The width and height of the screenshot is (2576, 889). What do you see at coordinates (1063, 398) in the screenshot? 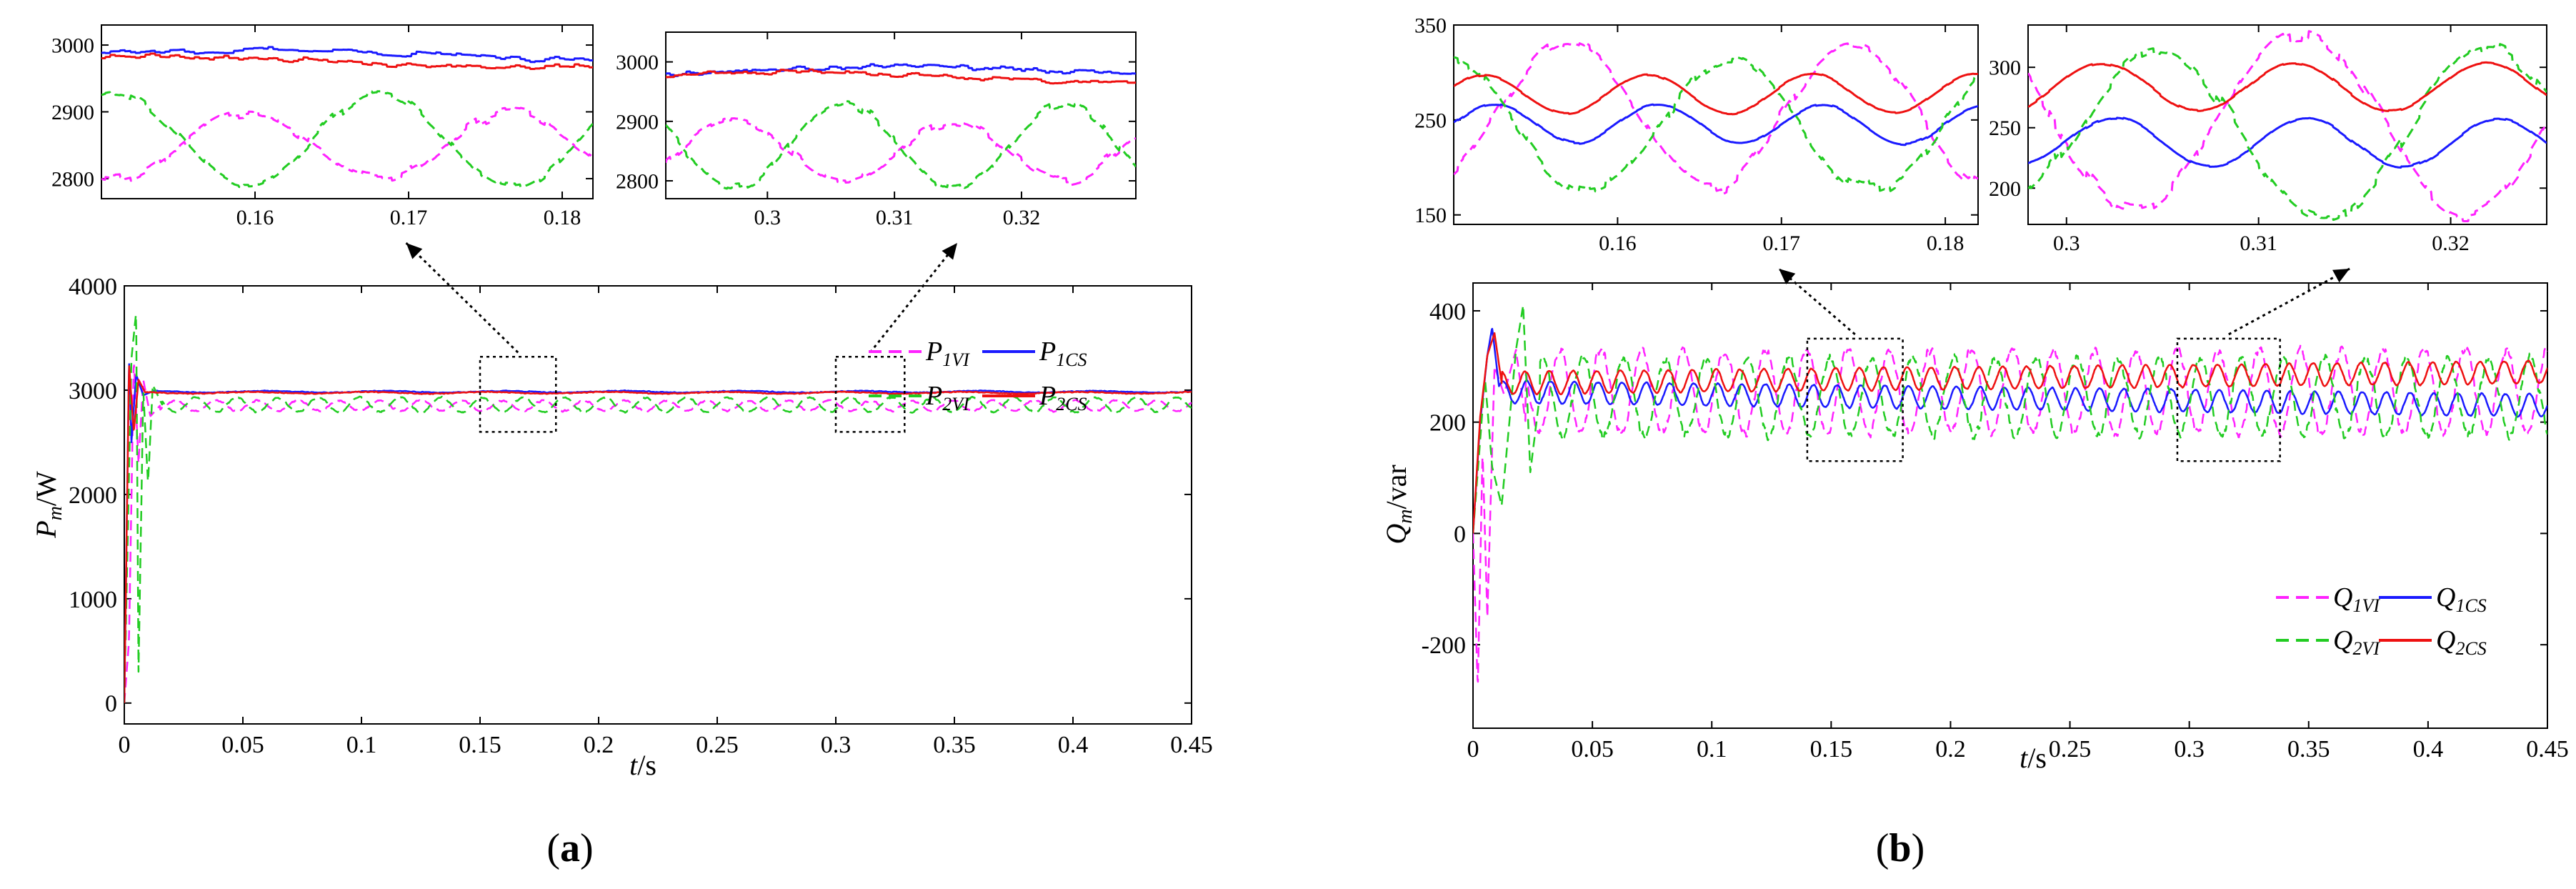
I see `legend-label-p2cs: P2CS` at bounding box center [1063, 398].